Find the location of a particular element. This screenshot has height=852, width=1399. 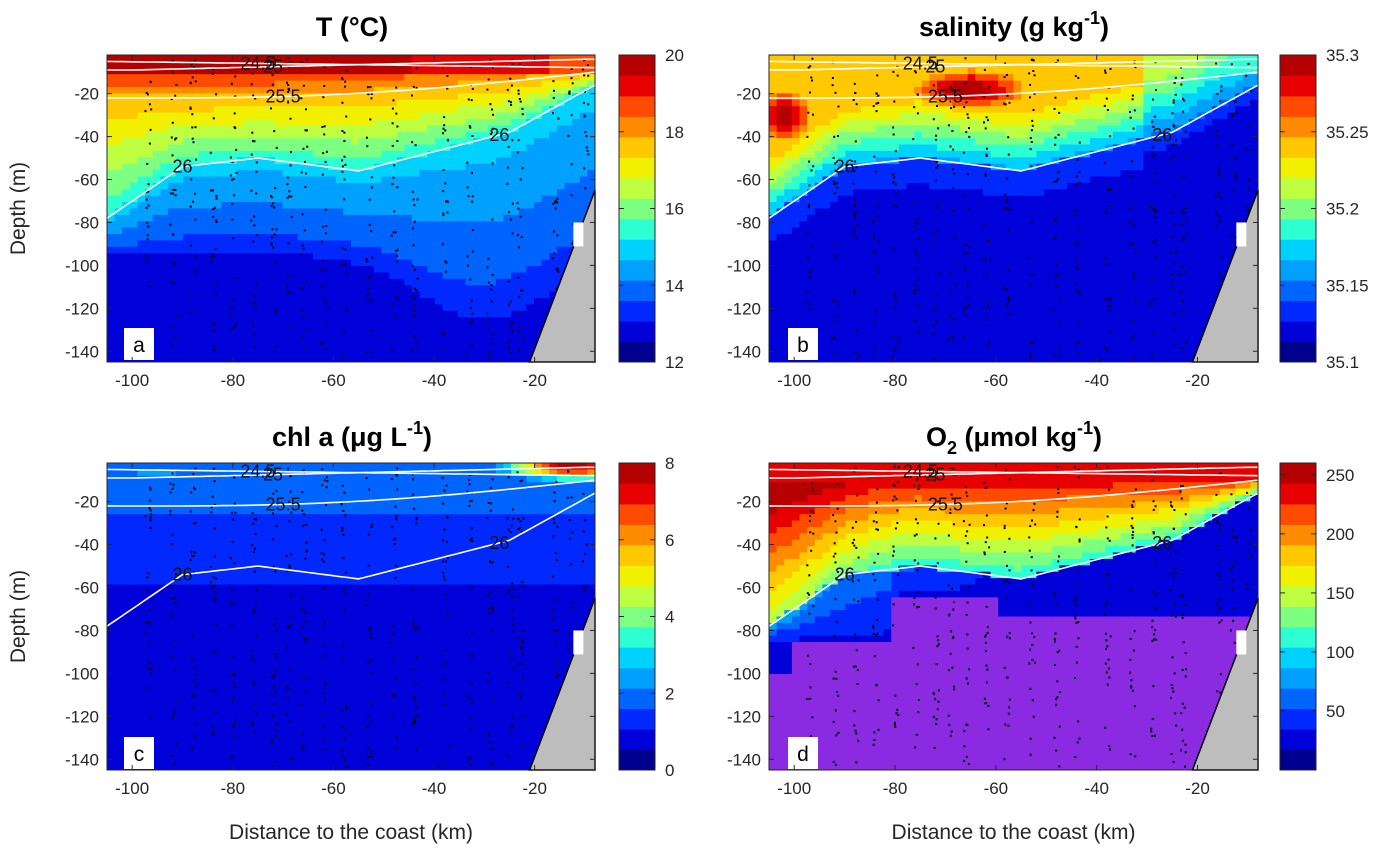

isopycnal-label-25.5: 25.5 is located at coordinates (283, 96).